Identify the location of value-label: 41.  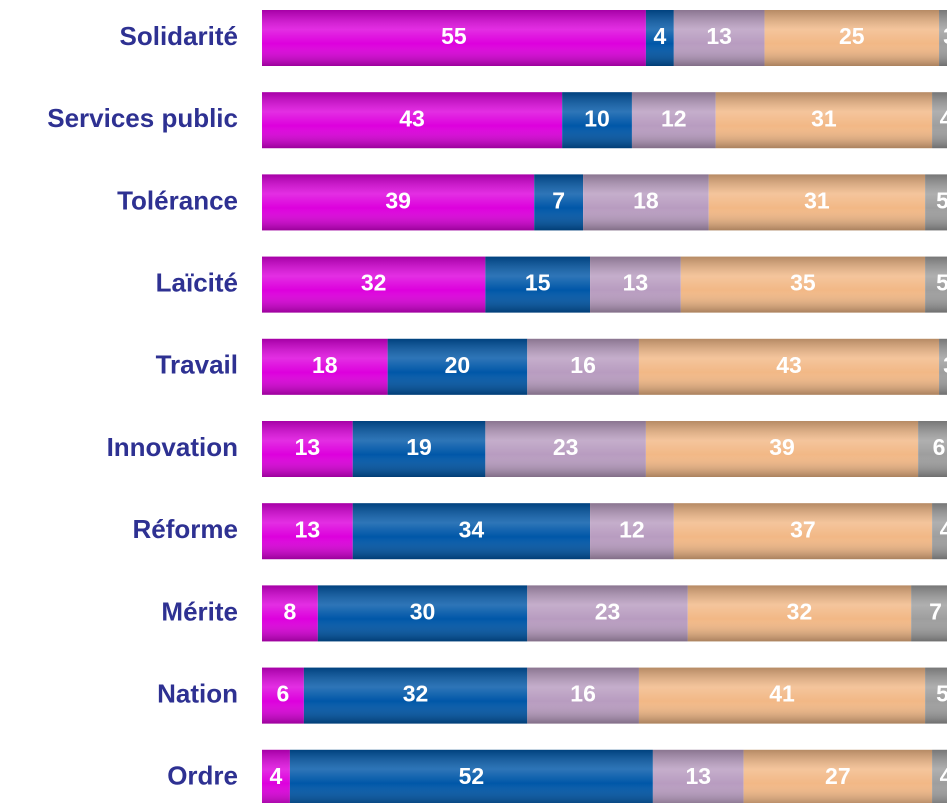
(782, 694).